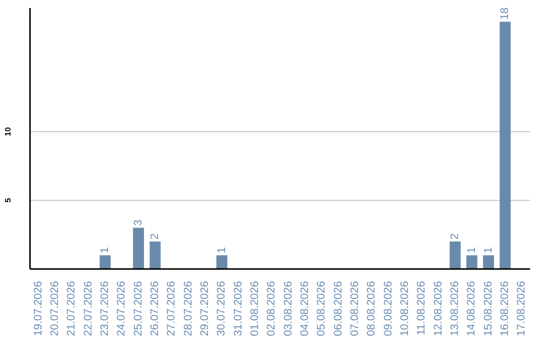 This screenshot has height=340, width=540. What do you see at coordinates (172, 308) in the screenshot?
I see `x-tick-label: 27.07.2026` at bounding box center [172, 308].